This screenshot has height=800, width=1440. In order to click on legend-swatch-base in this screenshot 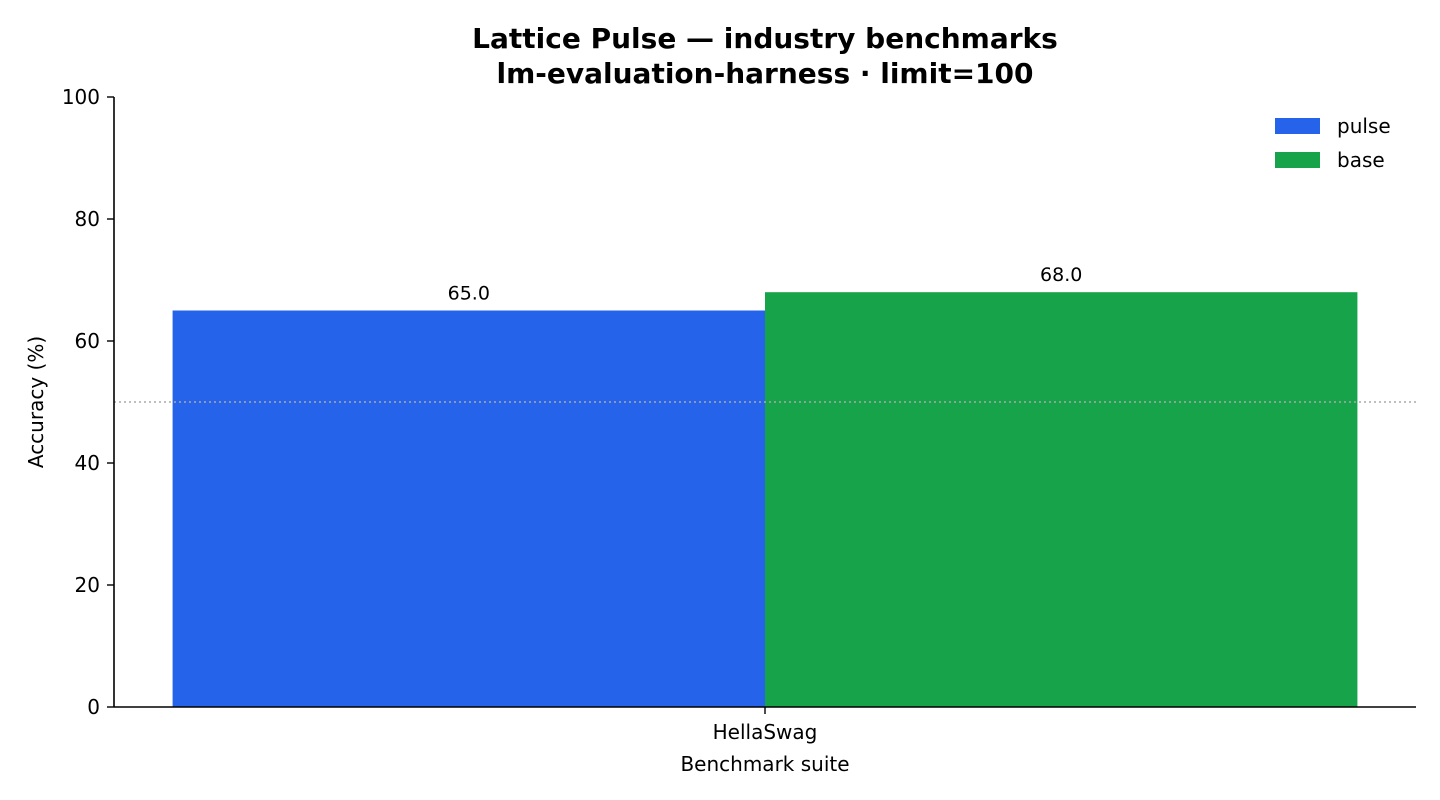, I will do `click(1297, 160)`.